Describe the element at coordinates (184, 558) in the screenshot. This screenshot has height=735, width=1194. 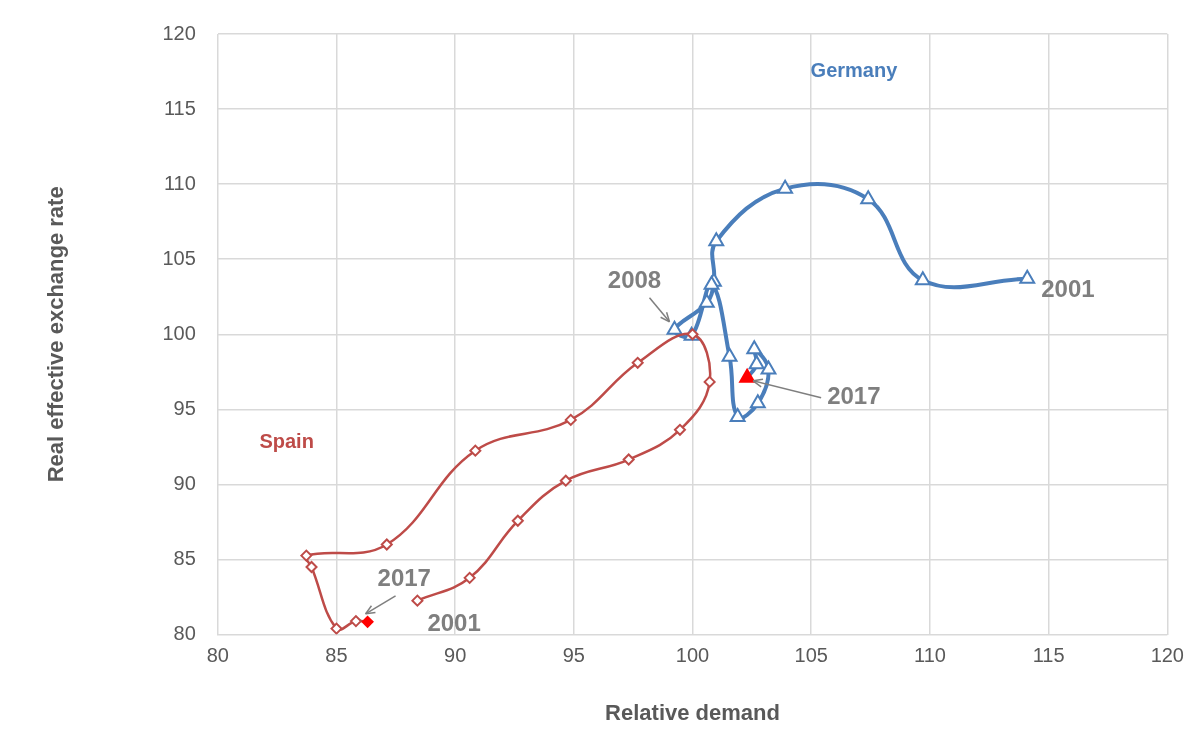
I see `y-tick-label: 85` at that location.